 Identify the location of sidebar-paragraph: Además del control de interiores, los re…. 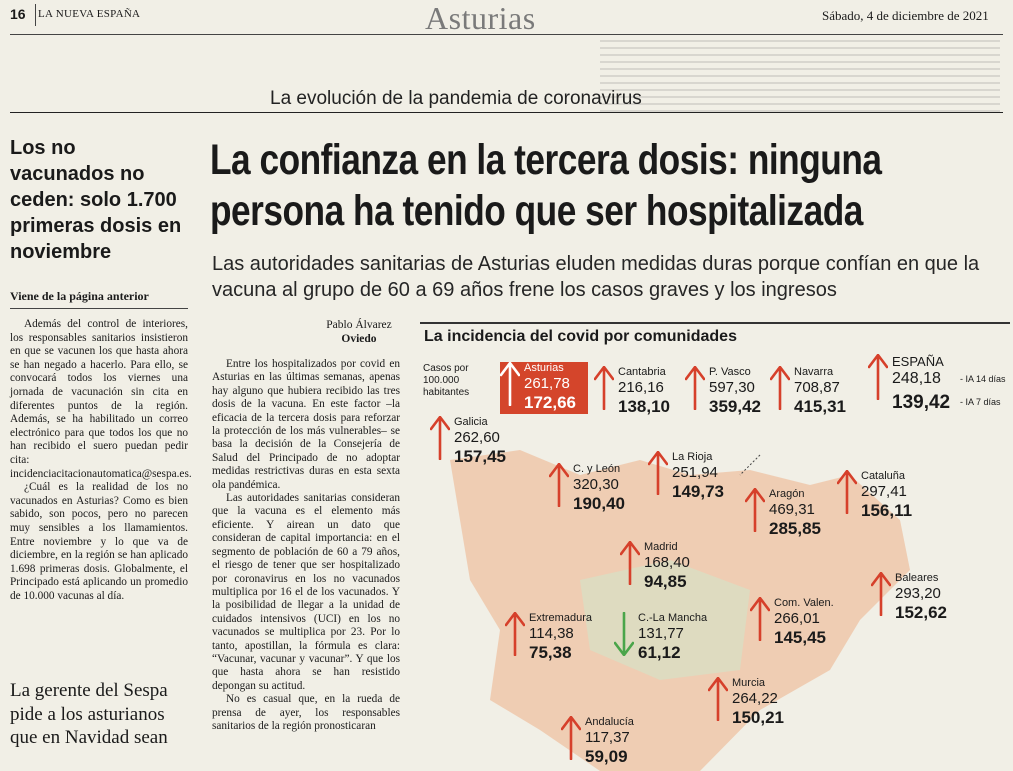
(101, 399).